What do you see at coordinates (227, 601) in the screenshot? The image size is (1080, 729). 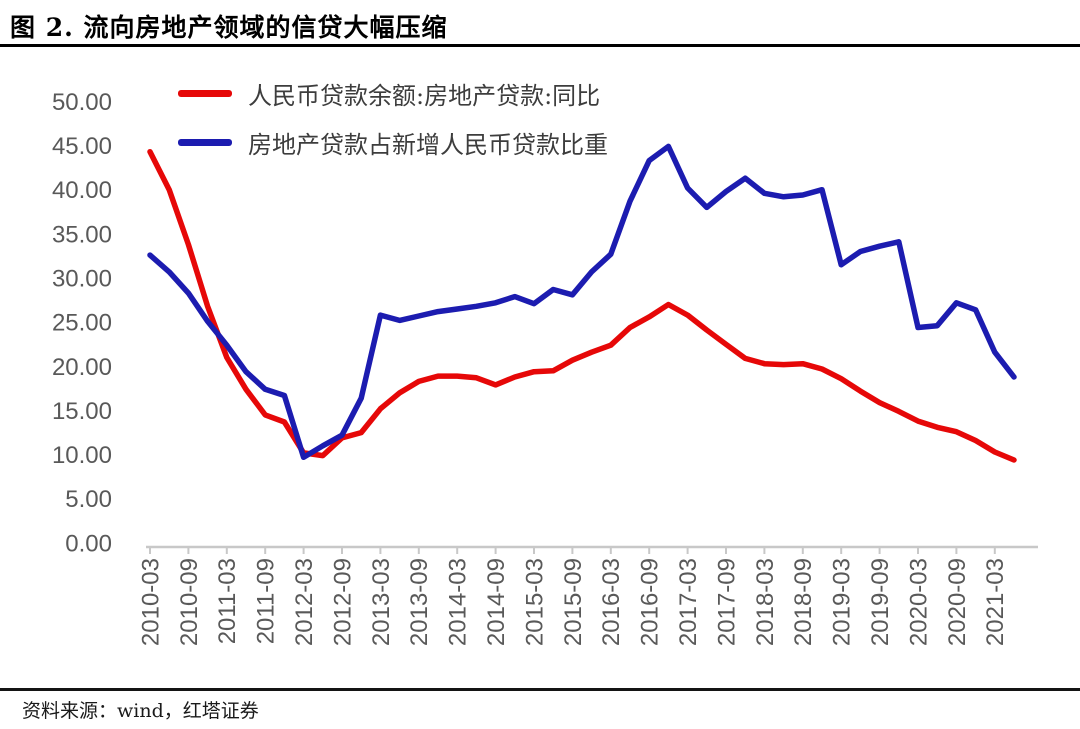 I see `svg-text: 2011-03` at bounding box center [227, 601].